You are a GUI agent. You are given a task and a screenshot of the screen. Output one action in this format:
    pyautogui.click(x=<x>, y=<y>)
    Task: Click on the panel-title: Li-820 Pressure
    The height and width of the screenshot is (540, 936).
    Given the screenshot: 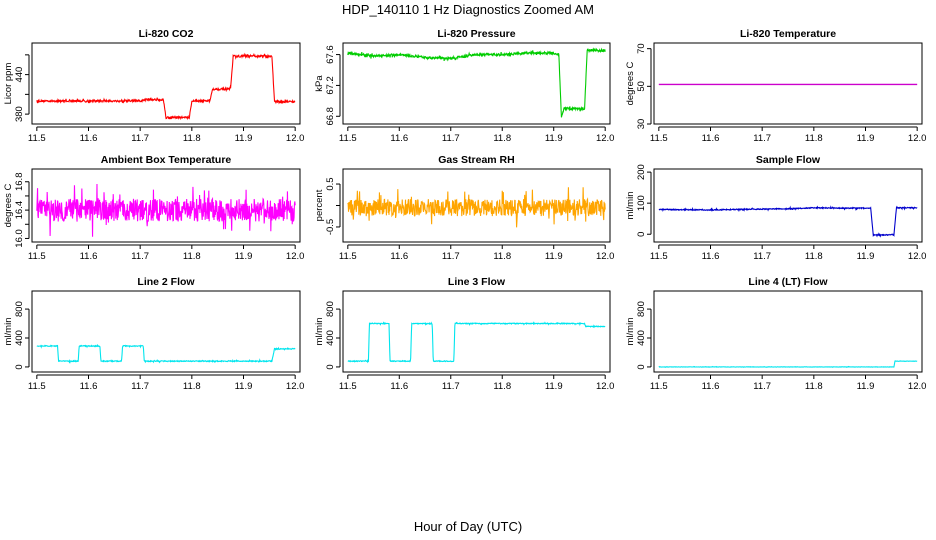 What is the action you would take?
    pyautogui.click(x=476, y=34)
    